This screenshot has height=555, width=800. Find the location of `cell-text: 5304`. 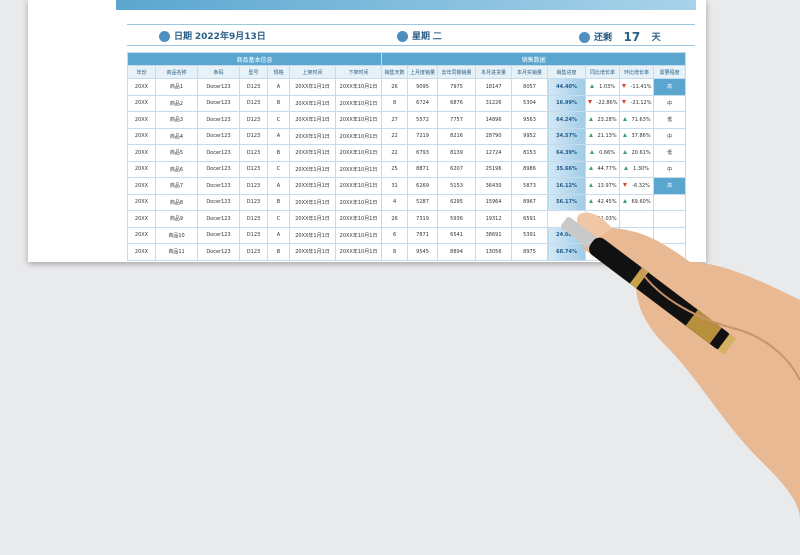

cell-text: 5304 is located at coordinates (529, 103).